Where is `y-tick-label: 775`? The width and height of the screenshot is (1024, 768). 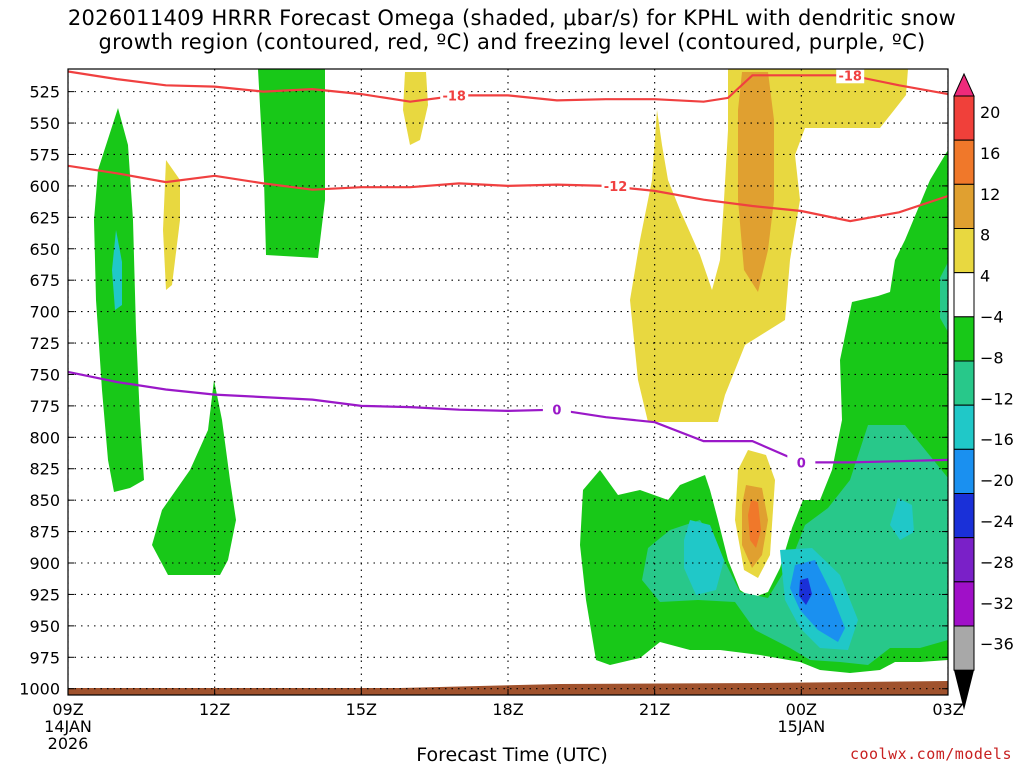
y-tick-label: 775 is located at coordinates (44, 406).